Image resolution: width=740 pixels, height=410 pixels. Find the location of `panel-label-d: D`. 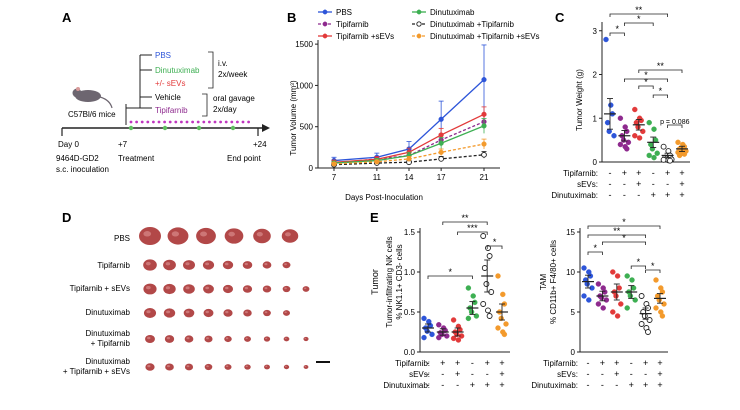

panel-label-d: D is located at coordinates (66, 217).